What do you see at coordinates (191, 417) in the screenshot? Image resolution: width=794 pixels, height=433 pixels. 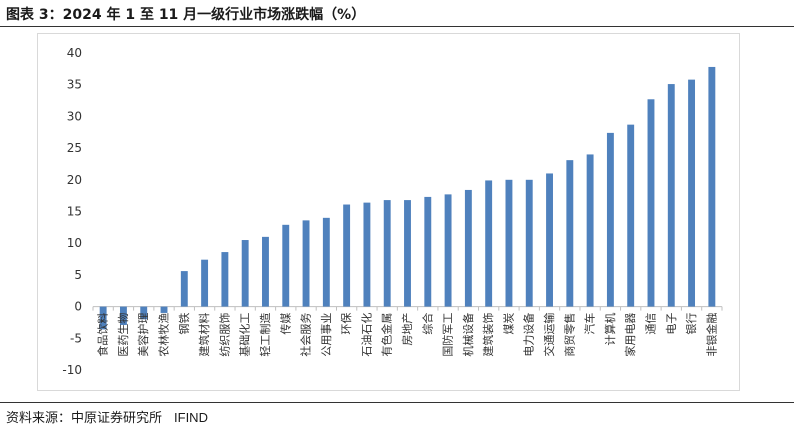 I see `source-tail: IFIND` at bounding box center [191, 417].